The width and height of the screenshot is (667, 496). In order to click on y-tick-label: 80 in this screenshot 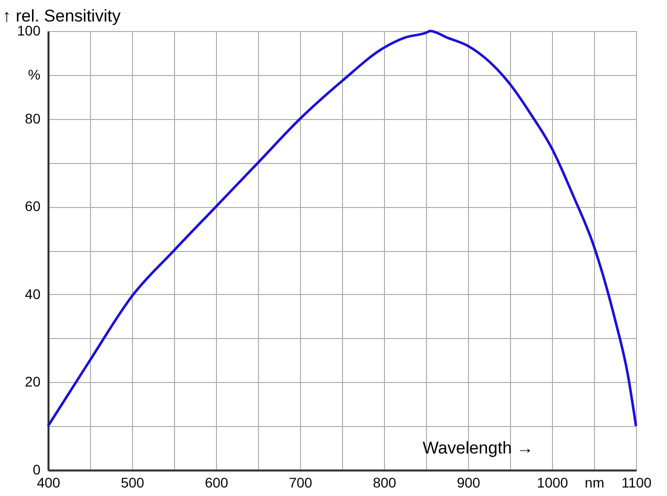, I will do `click(32, 118)`.